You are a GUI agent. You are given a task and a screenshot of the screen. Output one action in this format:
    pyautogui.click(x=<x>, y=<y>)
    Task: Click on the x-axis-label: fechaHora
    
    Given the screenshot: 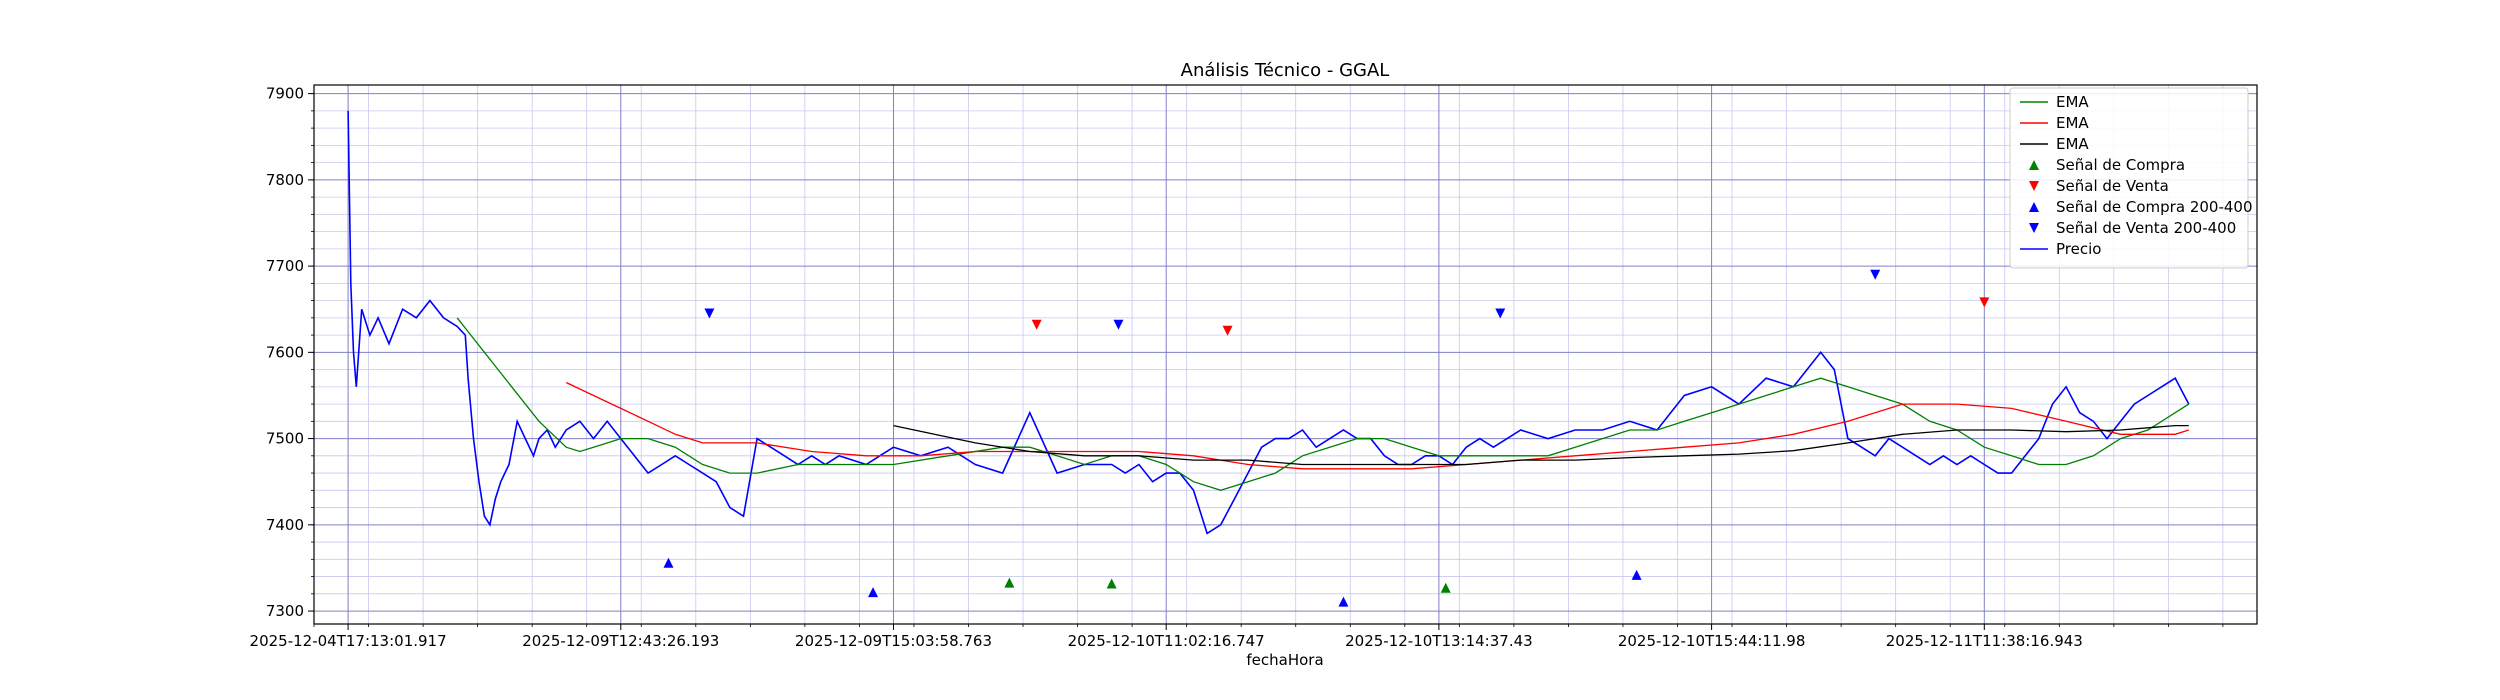 What is the action you would take?
    pyautogui.click(x=1284, y=660)
    